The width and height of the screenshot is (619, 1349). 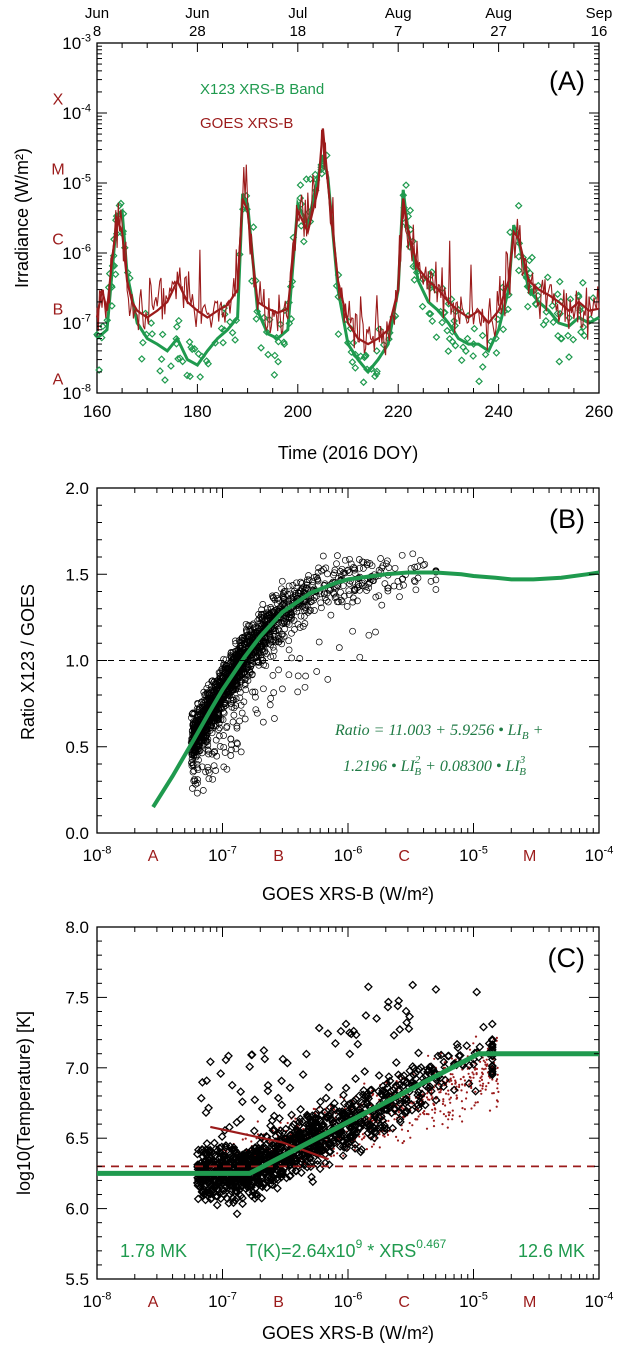 What do you see at coordinates (348, 854) in the screenshot?
I see `x-tick-label: 10⁻⁶` at bounding box center [348, 854].